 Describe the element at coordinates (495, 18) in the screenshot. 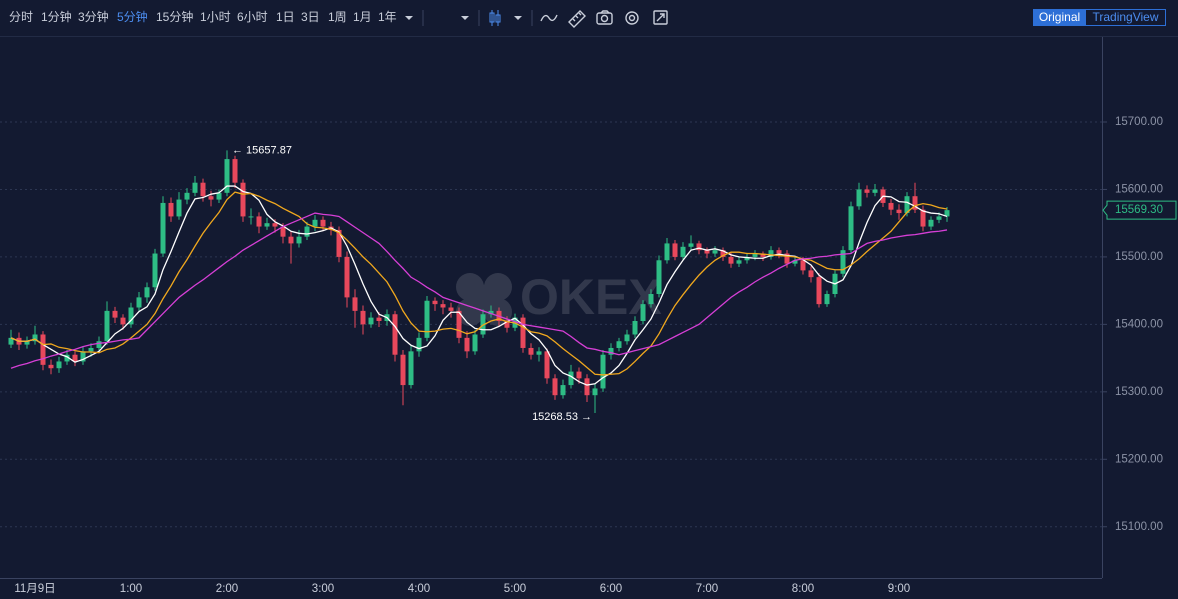

I see `candle-type-icon` at that location.